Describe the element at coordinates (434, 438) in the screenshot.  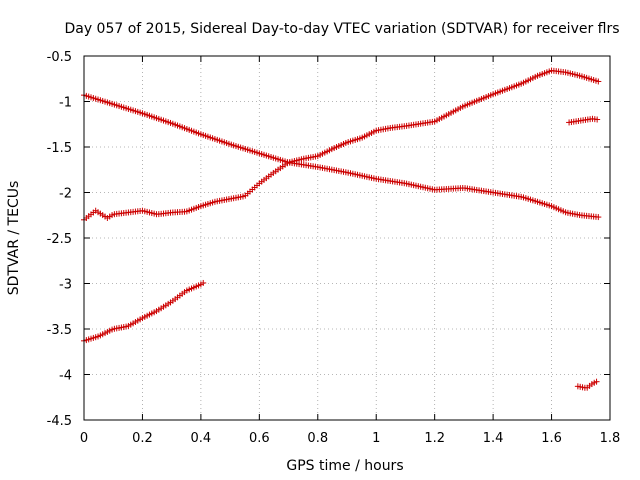
I see `x-tick-label: 1.2` at that location.